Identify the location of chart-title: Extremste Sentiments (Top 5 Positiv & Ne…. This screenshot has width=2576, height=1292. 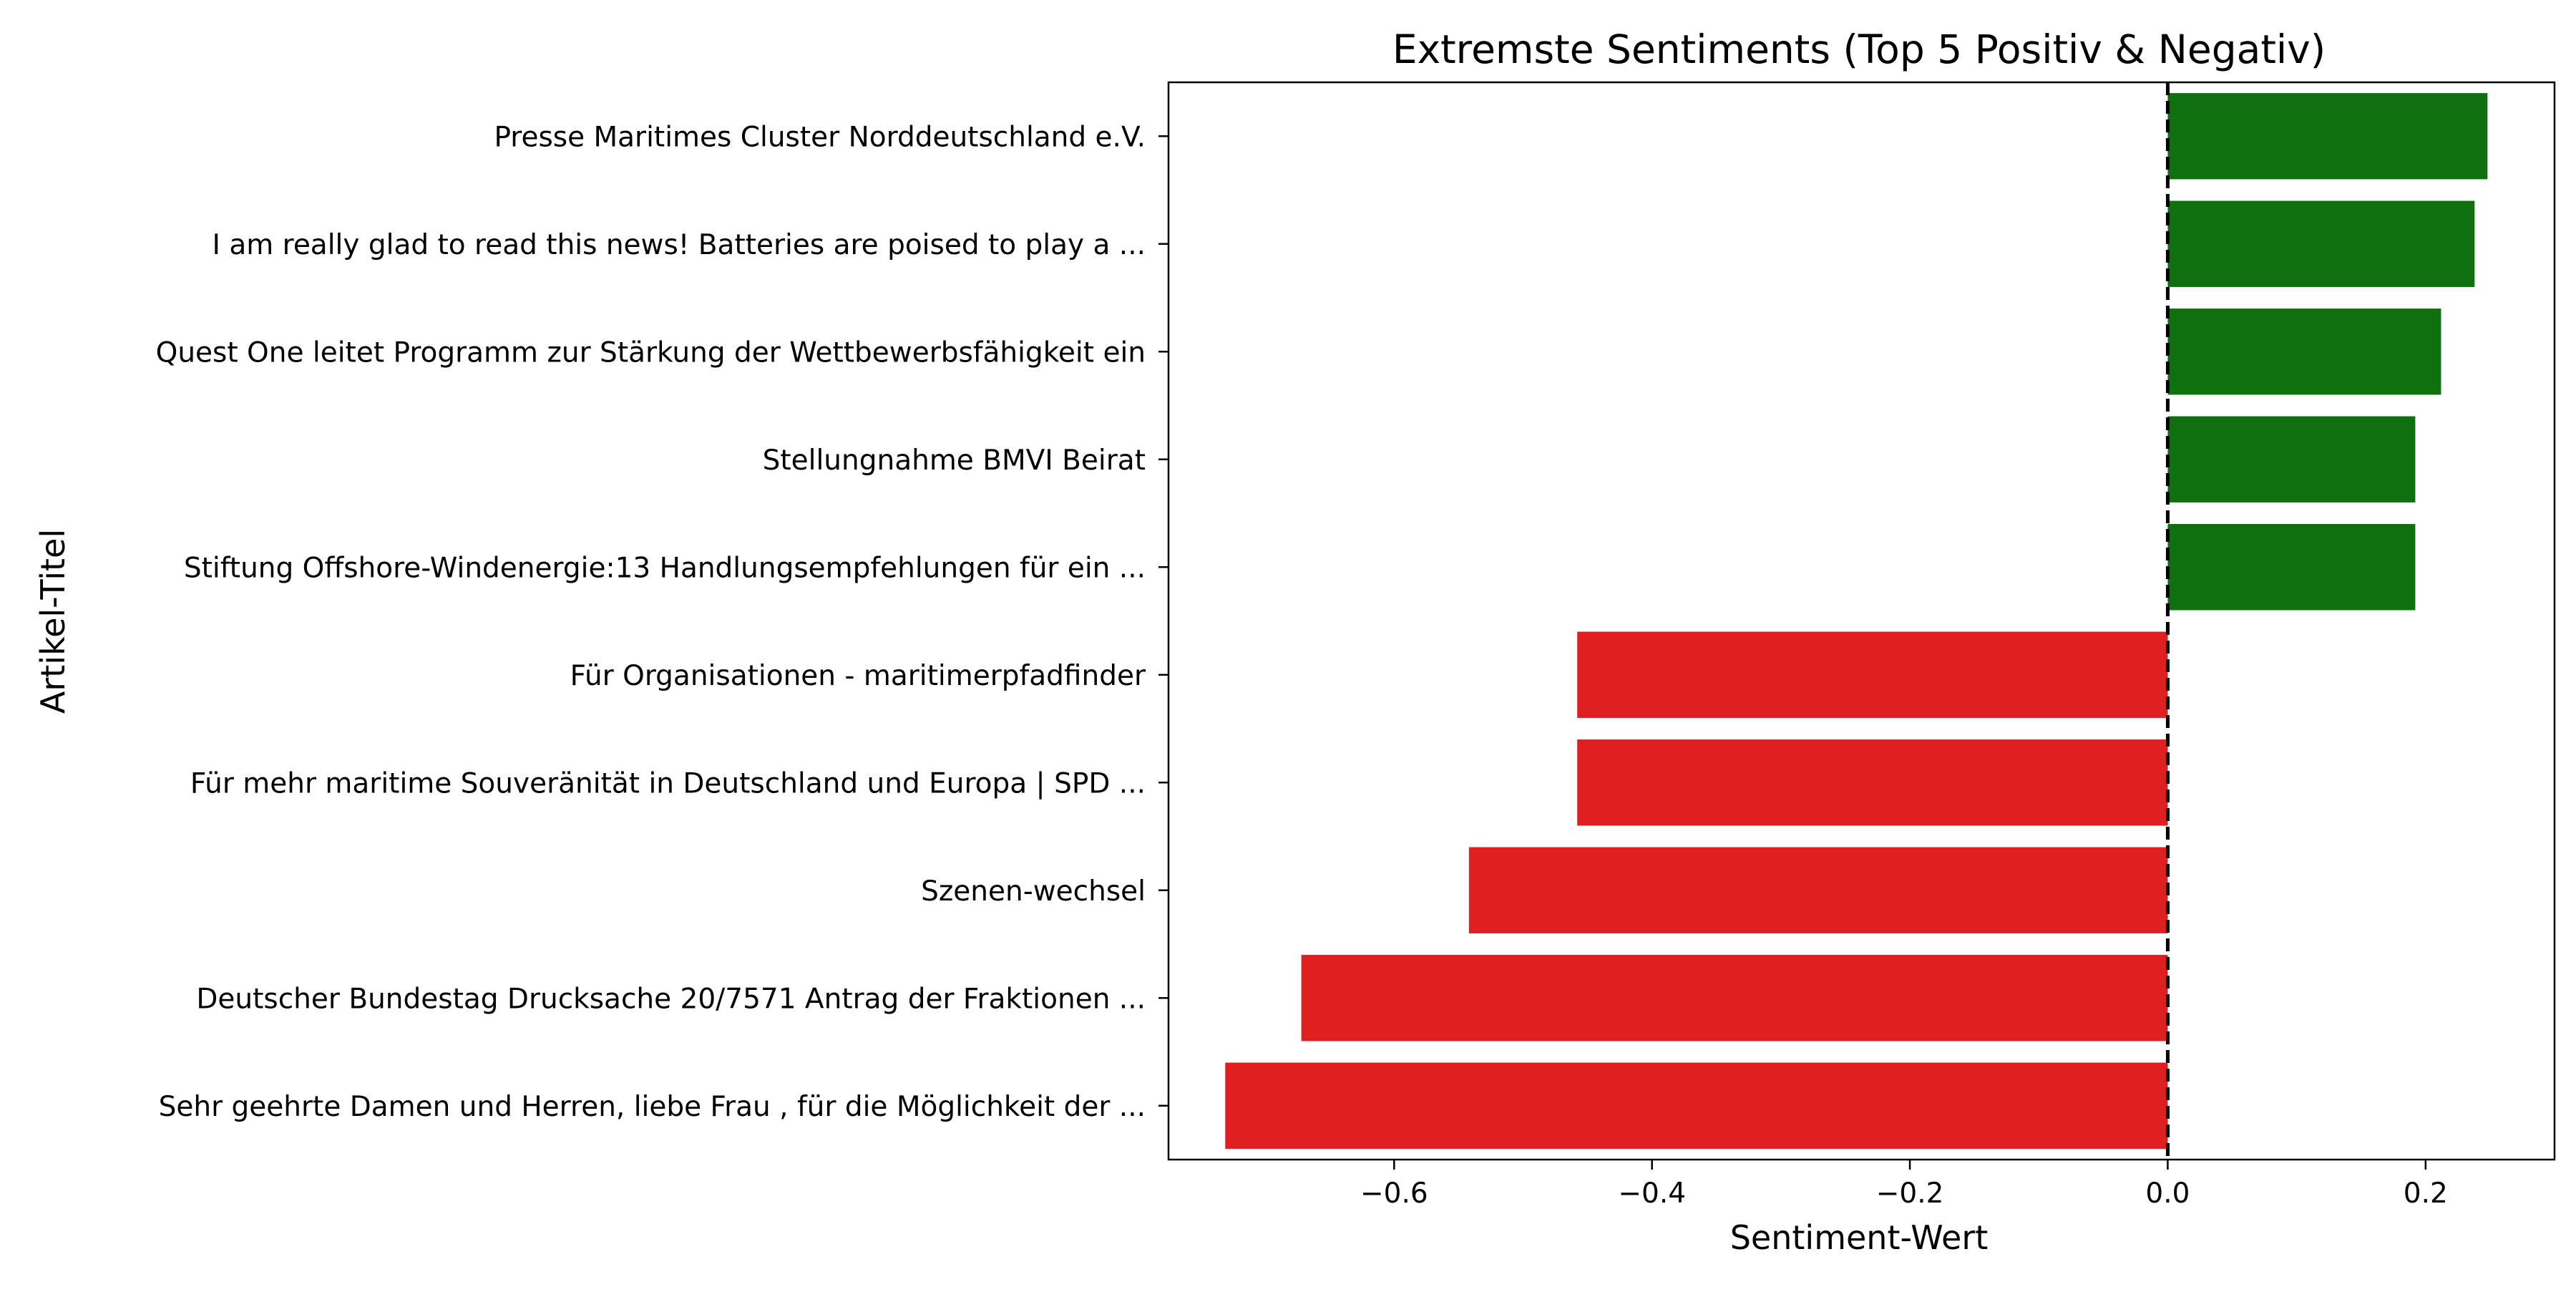
(1859, 49).